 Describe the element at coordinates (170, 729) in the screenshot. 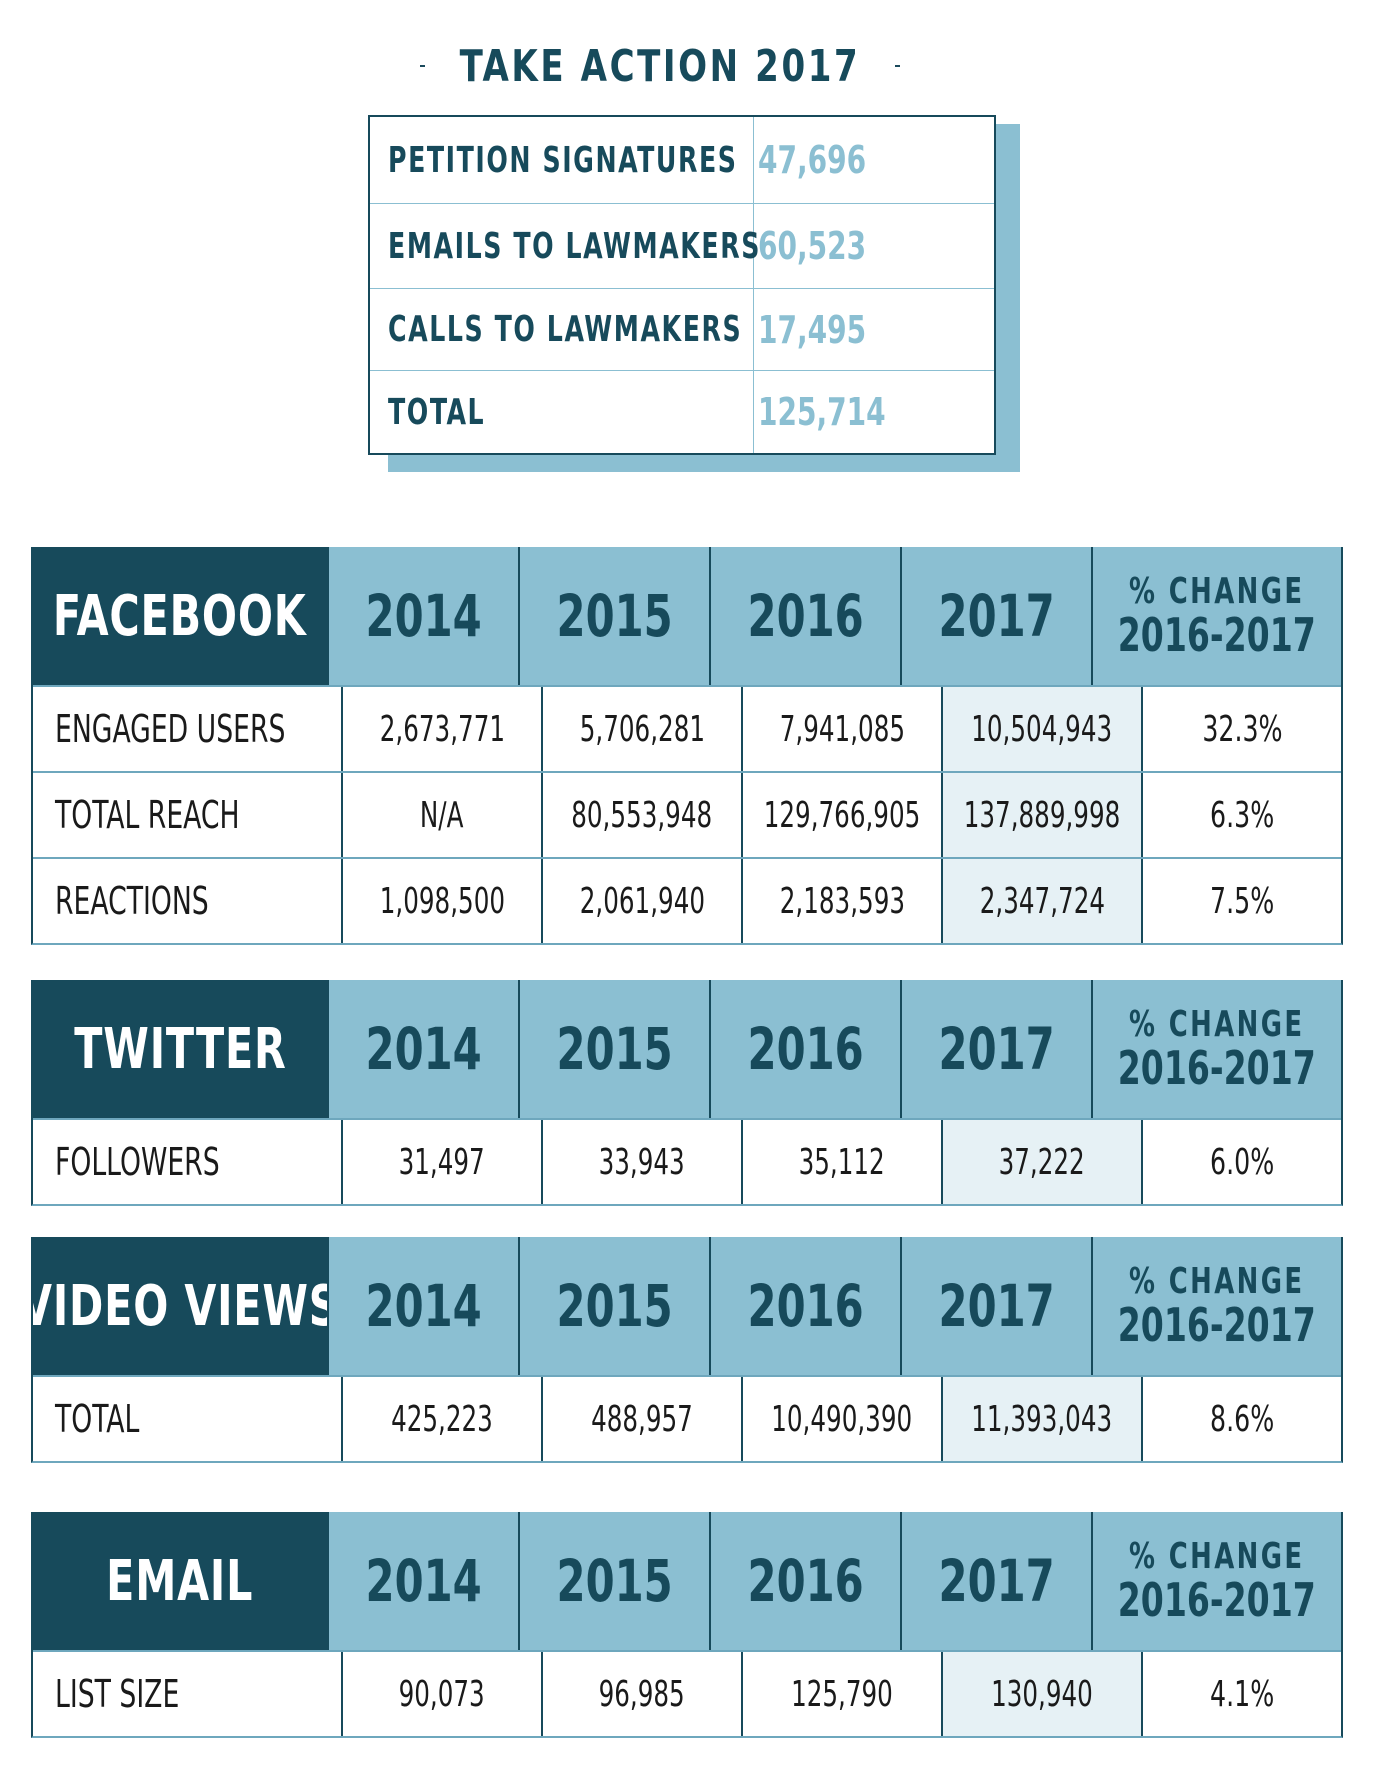

I see `row-label: ENGAGED USERS` at that location.